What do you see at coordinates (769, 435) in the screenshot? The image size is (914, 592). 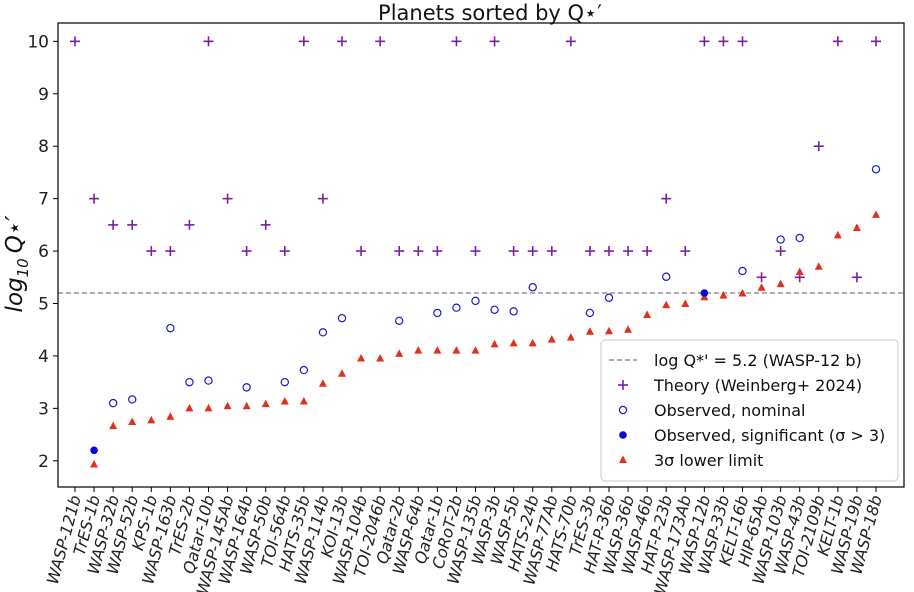 I see `legend-label: Observed, significant (σ > 3)` at bounding box center [769, 435].